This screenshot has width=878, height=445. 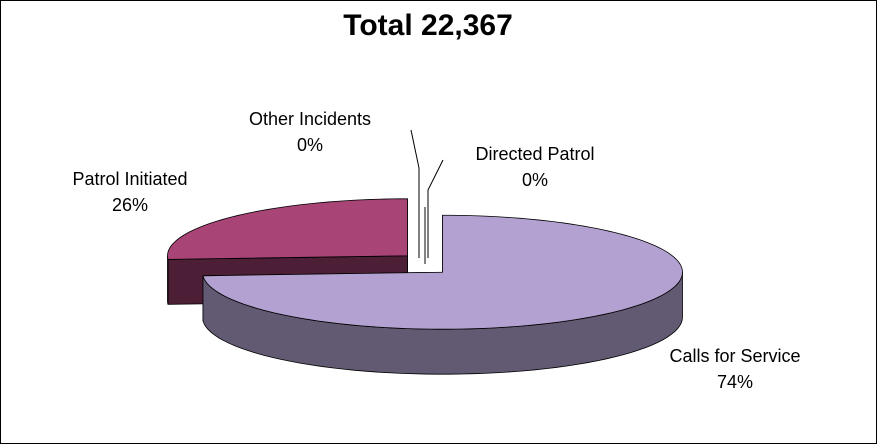 I want to click on slice-value-label: 26%, so click(x=130, y=205).